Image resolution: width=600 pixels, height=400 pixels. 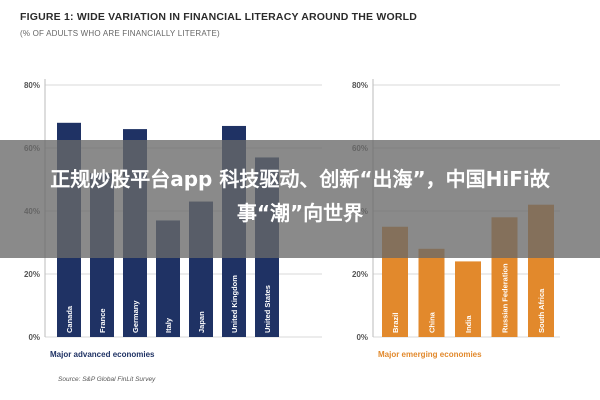 What do you see at coordinates (102, 354) in the screenshot?
I see `panel-label-advanced: Major advanced economies` at bounding box center [102, 354].